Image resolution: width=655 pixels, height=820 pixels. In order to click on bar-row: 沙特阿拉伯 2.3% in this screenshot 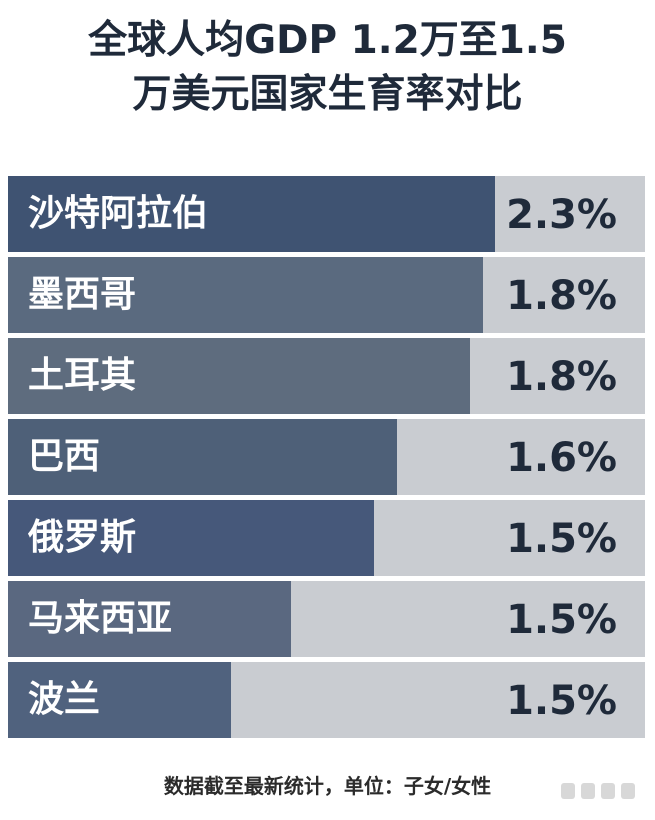, I will do `click(326, 214)`.